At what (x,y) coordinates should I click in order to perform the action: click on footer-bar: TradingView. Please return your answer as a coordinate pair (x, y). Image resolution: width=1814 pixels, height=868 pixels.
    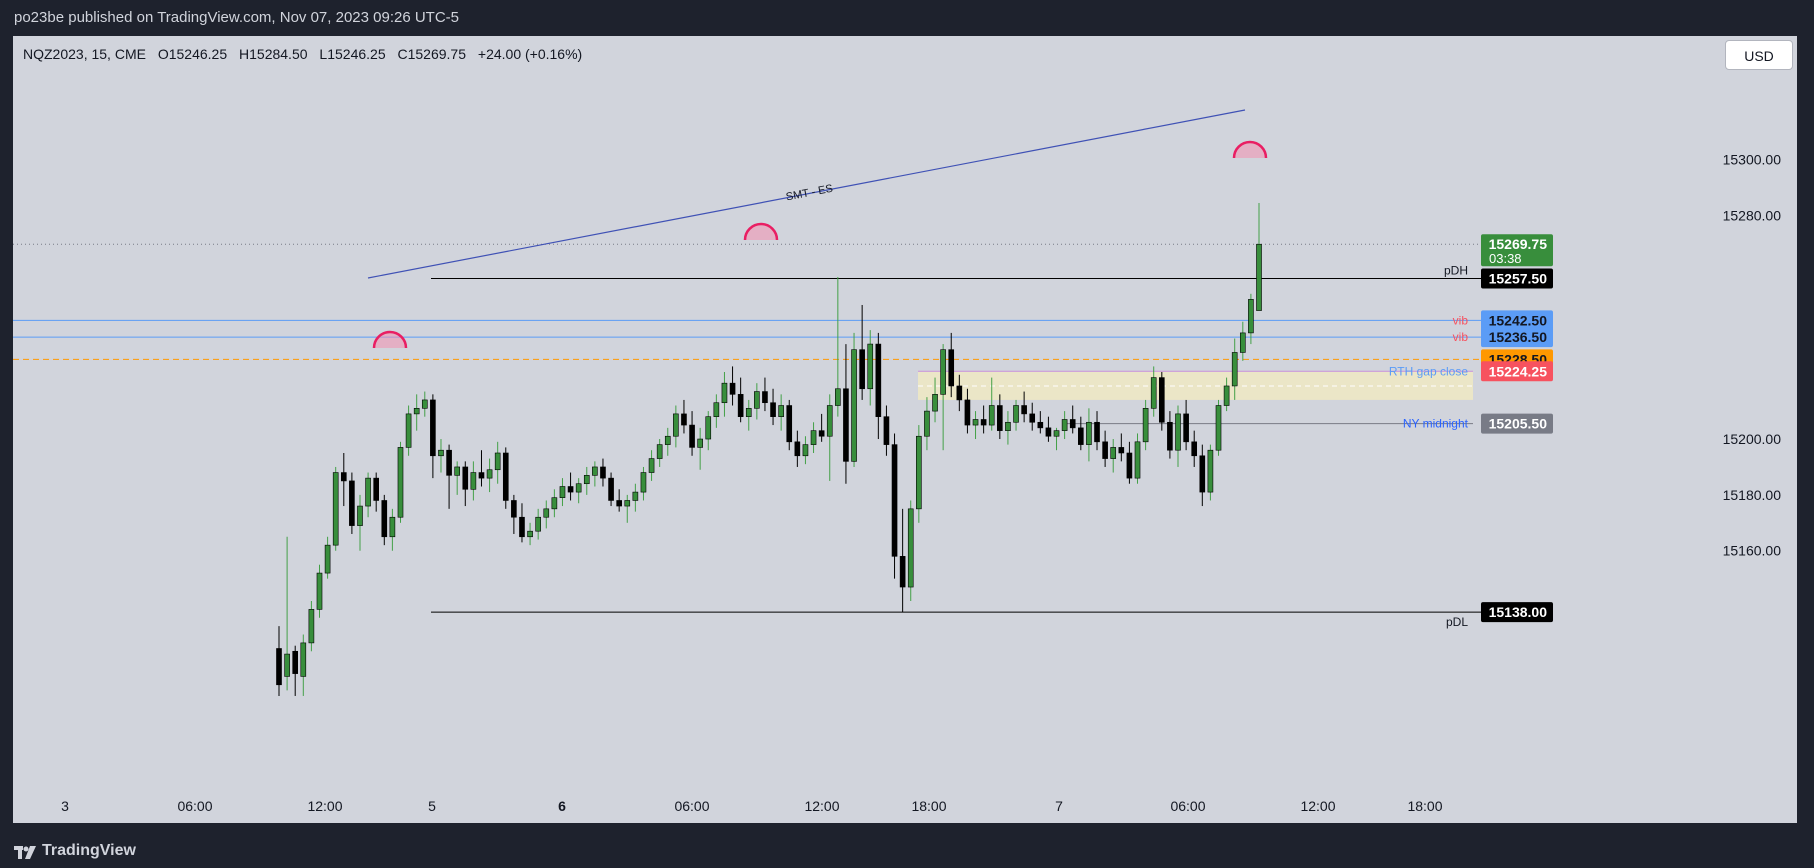
    Looking at the image, I should click on (907, 852).